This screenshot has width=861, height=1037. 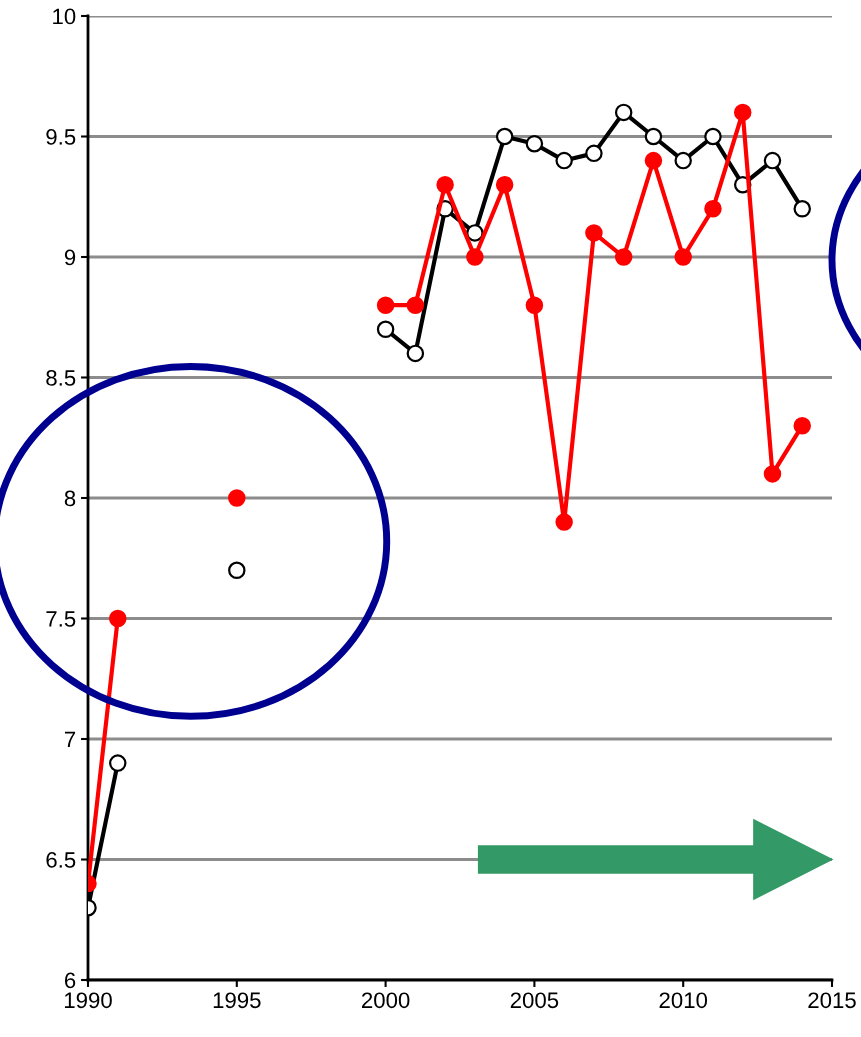 I want to click on y-tick-label: 9, so click(x=70, y=257).